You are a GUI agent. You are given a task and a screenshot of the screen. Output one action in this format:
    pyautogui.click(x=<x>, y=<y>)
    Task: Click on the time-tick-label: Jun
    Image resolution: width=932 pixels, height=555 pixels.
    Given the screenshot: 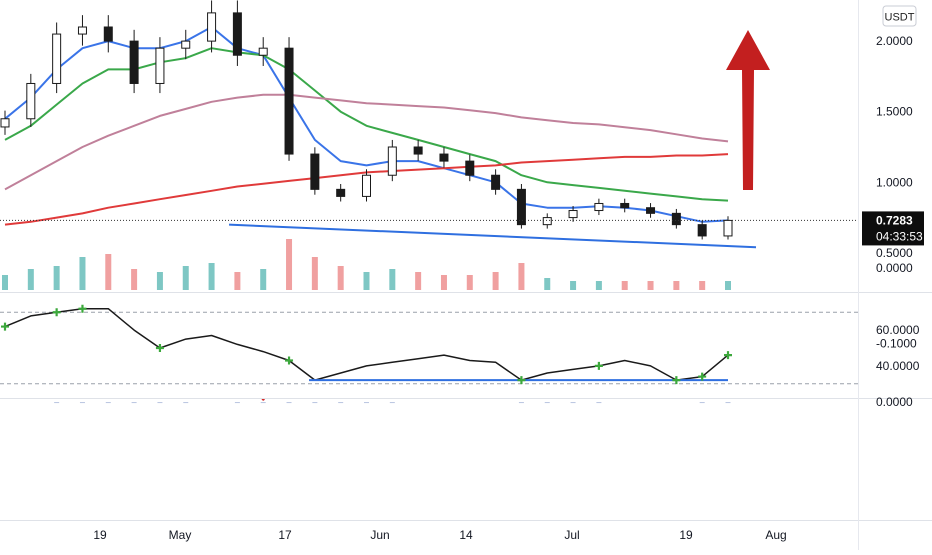 What is the action you would take?
    pyautogui.click(x=379, y=535)
    